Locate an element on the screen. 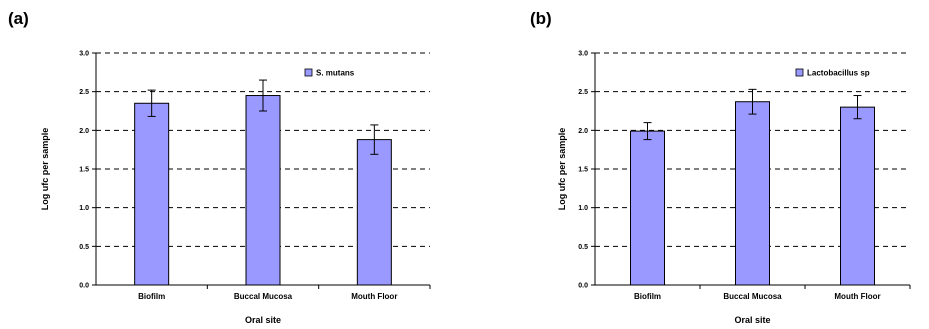  panel-label: (a) is located at coordinates (18, 18).